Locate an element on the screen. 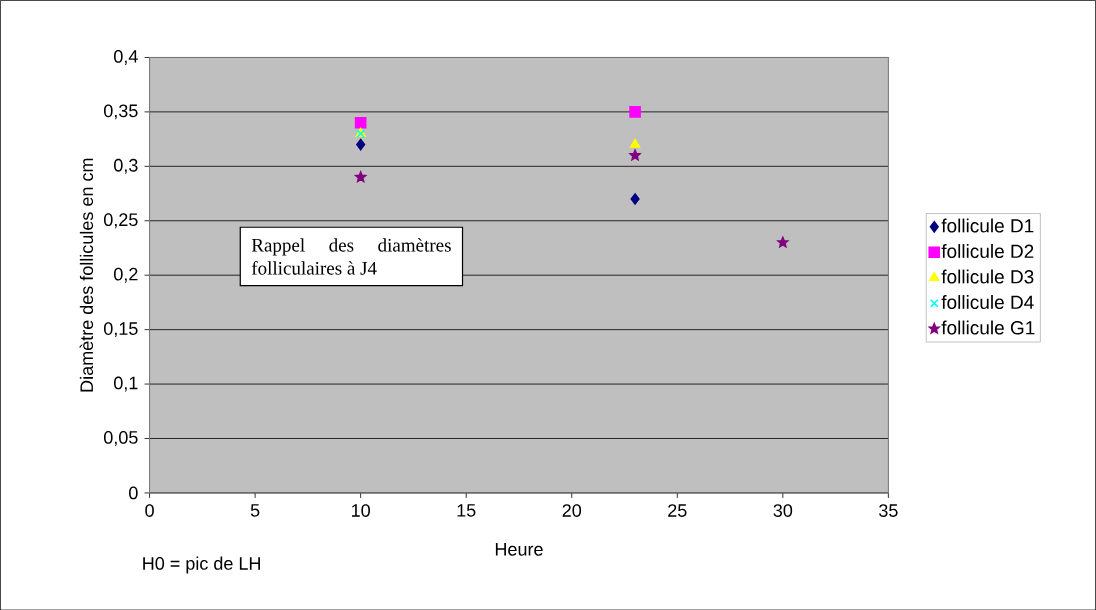 The image size is (1096, 610). legend-label: follicule D3 is located at coordinates (987, 276).